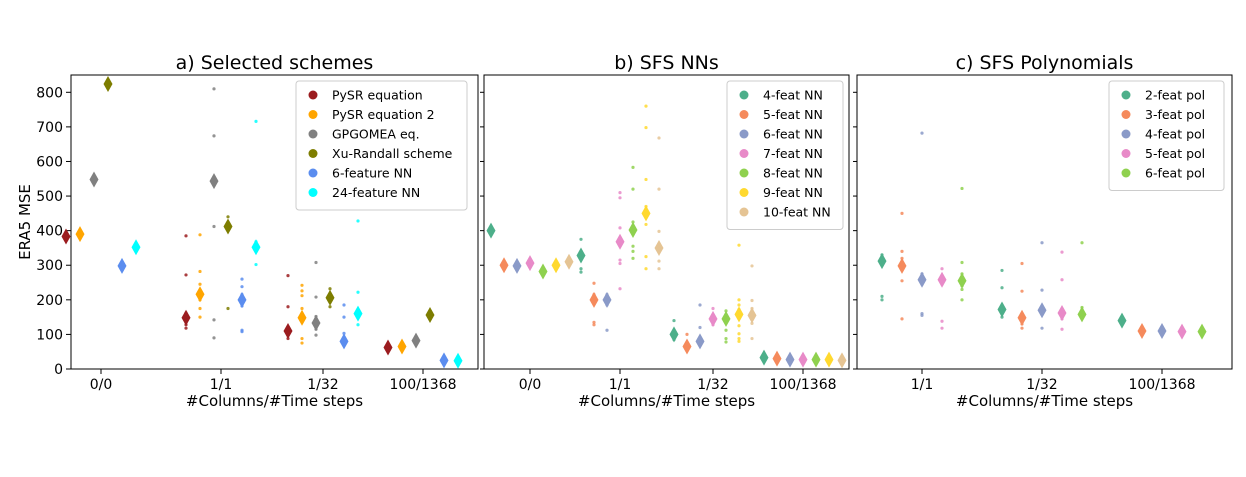 The width and height of the screenshot is (1246, 477). What do you see at coordinates (1175, 95) in the screenshot?
I see `legend-label: 2-feat pol` at bounding box center [1175, 95].